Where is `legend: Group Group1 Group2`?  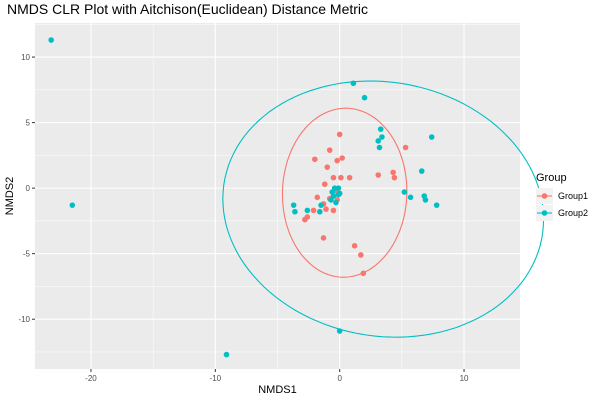
legend: Group Group1 Group2 is located at coordinates (562, 196).